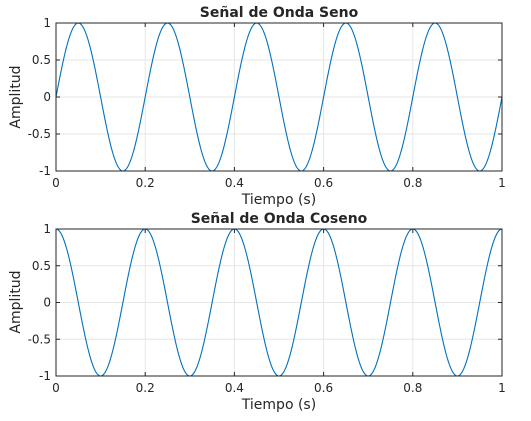 The image size is (531, 421). I want to click on cosine-chart-xtick-label: 0, so click(56, 388).